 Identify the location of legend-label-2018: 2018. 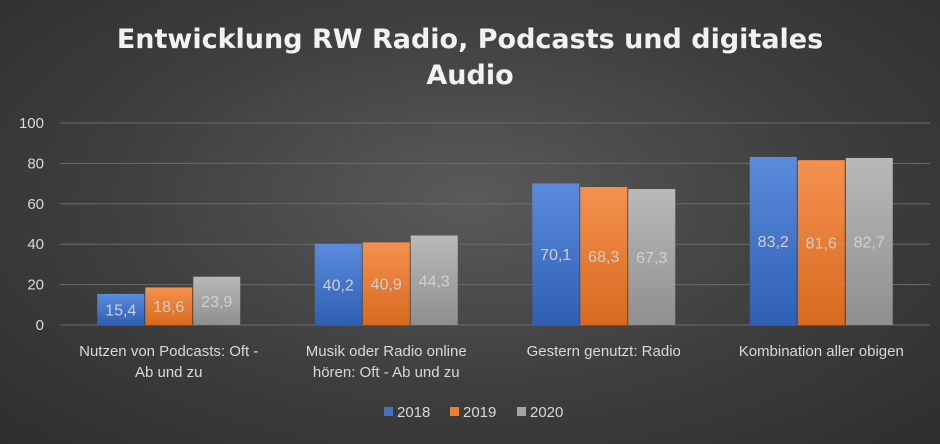
(413, 412).